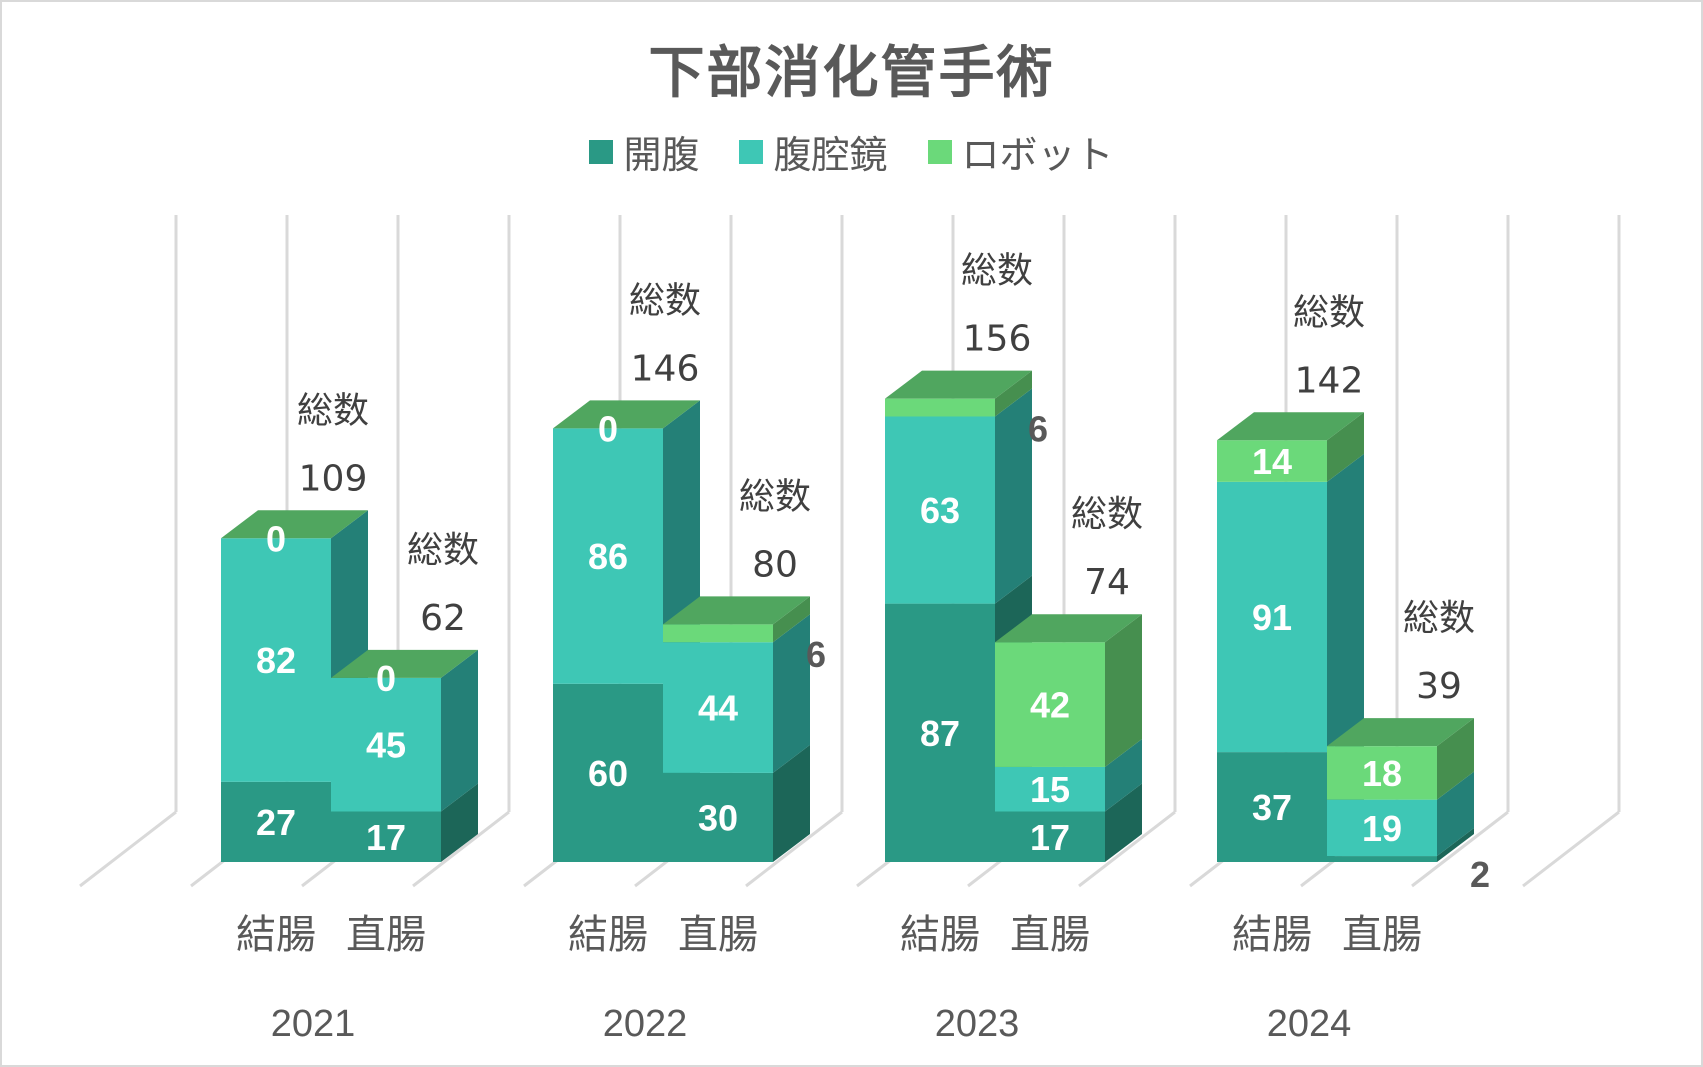  Describe the element at coordinates (830, 155) in the screenshot. I see `legend-label-laparoscopic: 腹腔鏡` at that location.